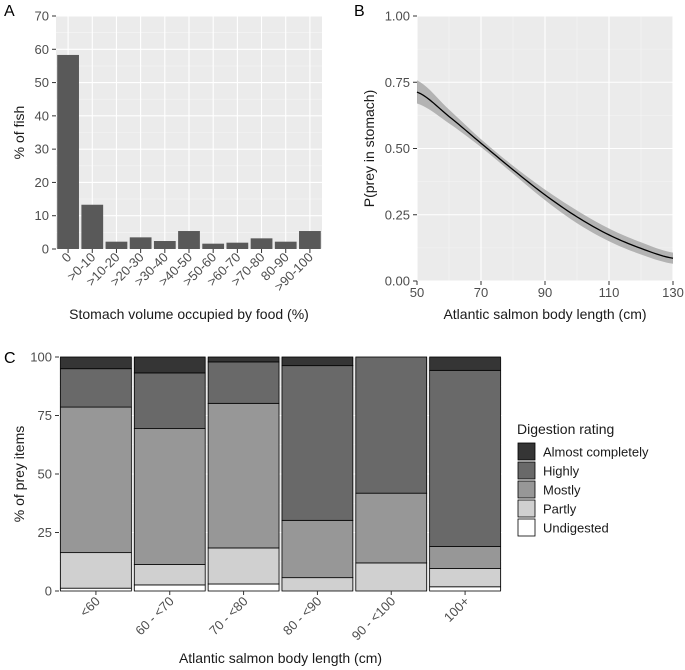 The width and height of the screenshot is (685, 670). What do you see at coordinates (10, 358) in the screenshot?
I see `panel-c-tag: C` at bounding box center [10, 358].